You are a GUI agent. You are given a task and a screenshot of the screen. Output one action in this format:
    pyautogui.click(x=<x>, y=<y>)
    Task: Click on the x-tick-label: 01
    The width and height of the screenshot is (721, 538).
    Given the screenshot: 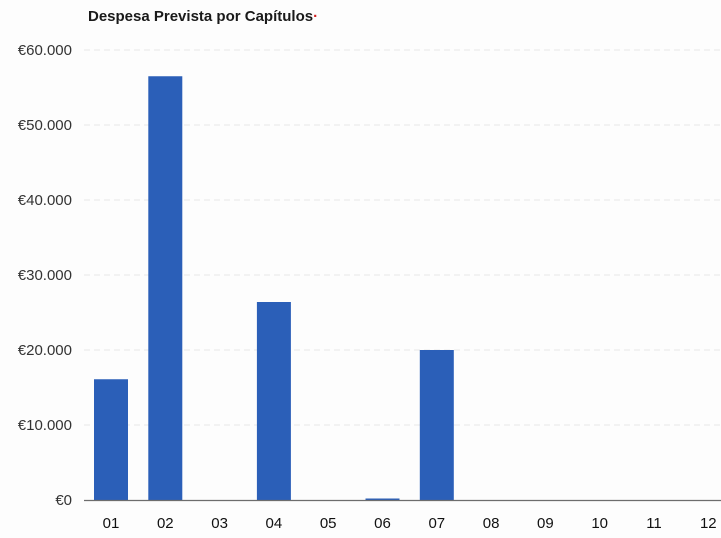 What is the action you would take?
    pyautogui.click(x=111, y=523)
    